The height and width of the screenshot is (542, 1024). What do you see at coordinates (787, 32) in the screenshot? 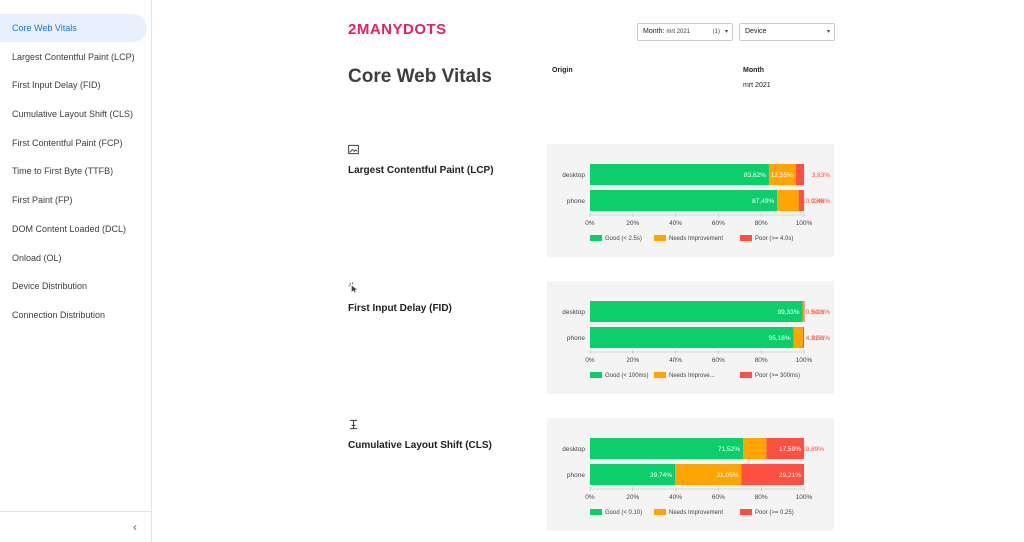
I see `device-select: Device ▾` at bounding box center [787, 32].